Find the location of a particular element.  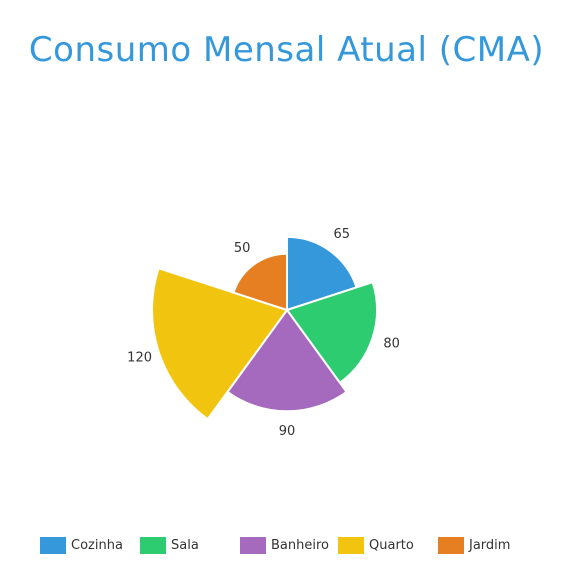

legend-label: Quarto is located at coordinates (391, 545).